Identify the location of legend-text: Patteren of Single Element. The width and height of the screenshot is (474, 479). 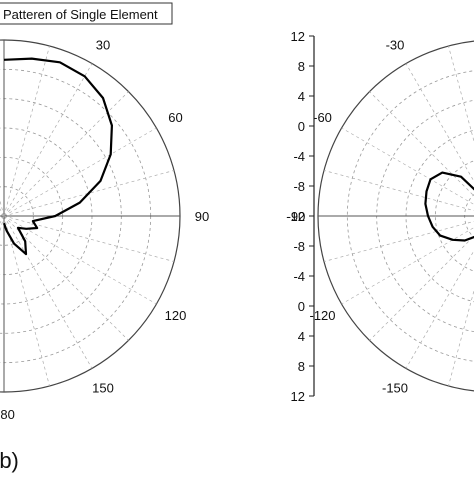
(80, 14).